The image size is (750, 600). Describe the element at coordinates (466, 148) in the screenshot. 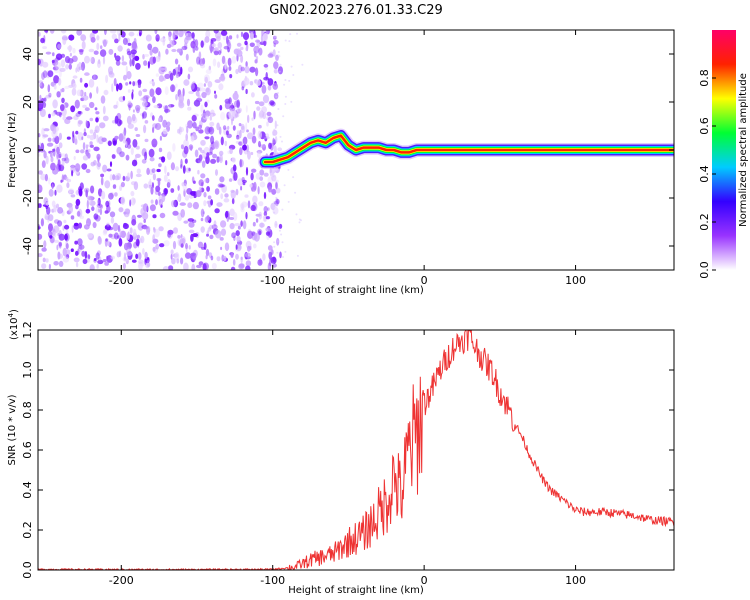

I see `frequency-ridge-layer` at that location.